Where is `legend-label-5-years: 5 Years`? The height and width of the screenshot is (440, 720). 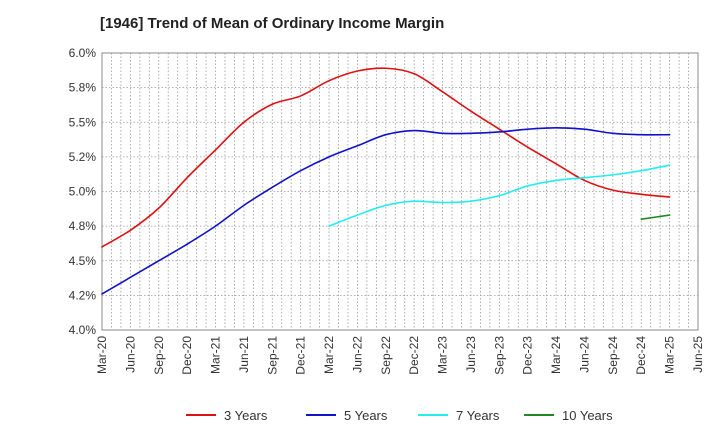
legend-label-5-years: 5 Years is located at coordinates (366, 415).